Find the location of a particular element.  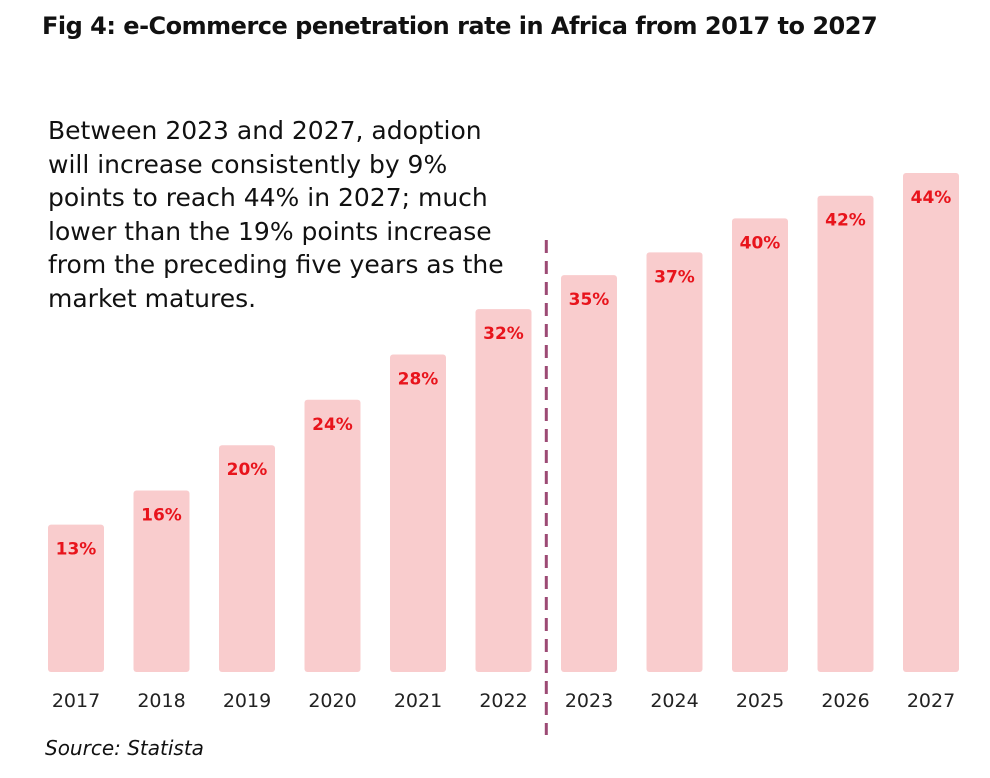

data-label-2017: 13% is located at coordinates (76, 550).